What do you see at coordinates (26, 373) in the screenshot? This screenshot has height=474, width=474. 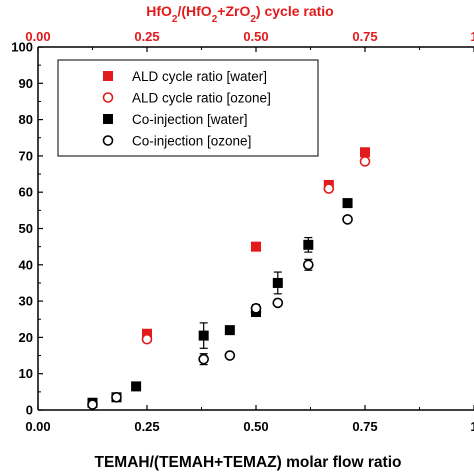 I see `y-tick-label: 10` at bounding box center [26, 373].